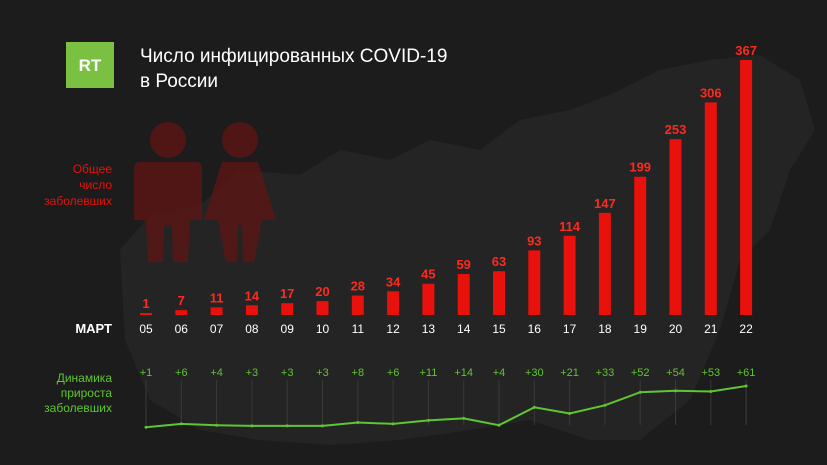 Image resolution: width=827 pixels, height=465 pixels. What do you see at coordinates (93, 328) in the screenshot?
I see `month-label: МАРТ` at bounding box center [93, 328].